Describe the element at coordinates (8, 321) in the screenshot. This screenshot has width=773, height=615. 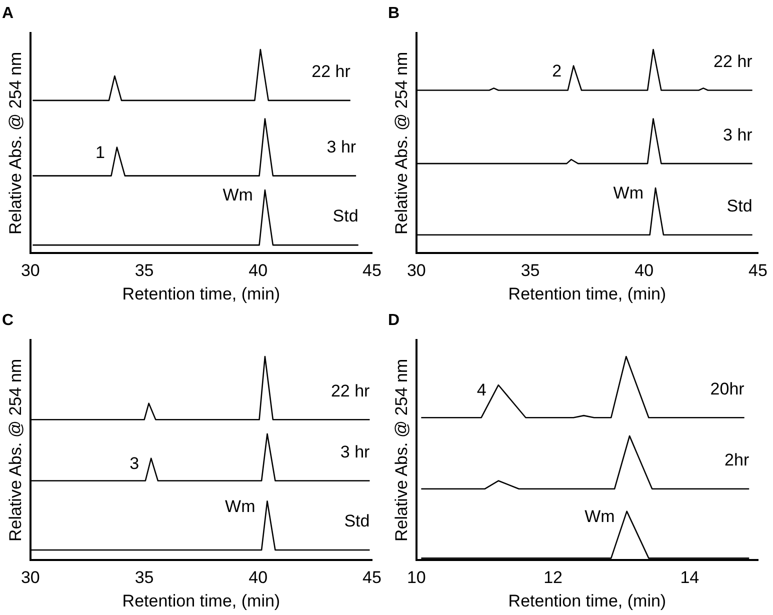
I see `chart-title: C` at that location.